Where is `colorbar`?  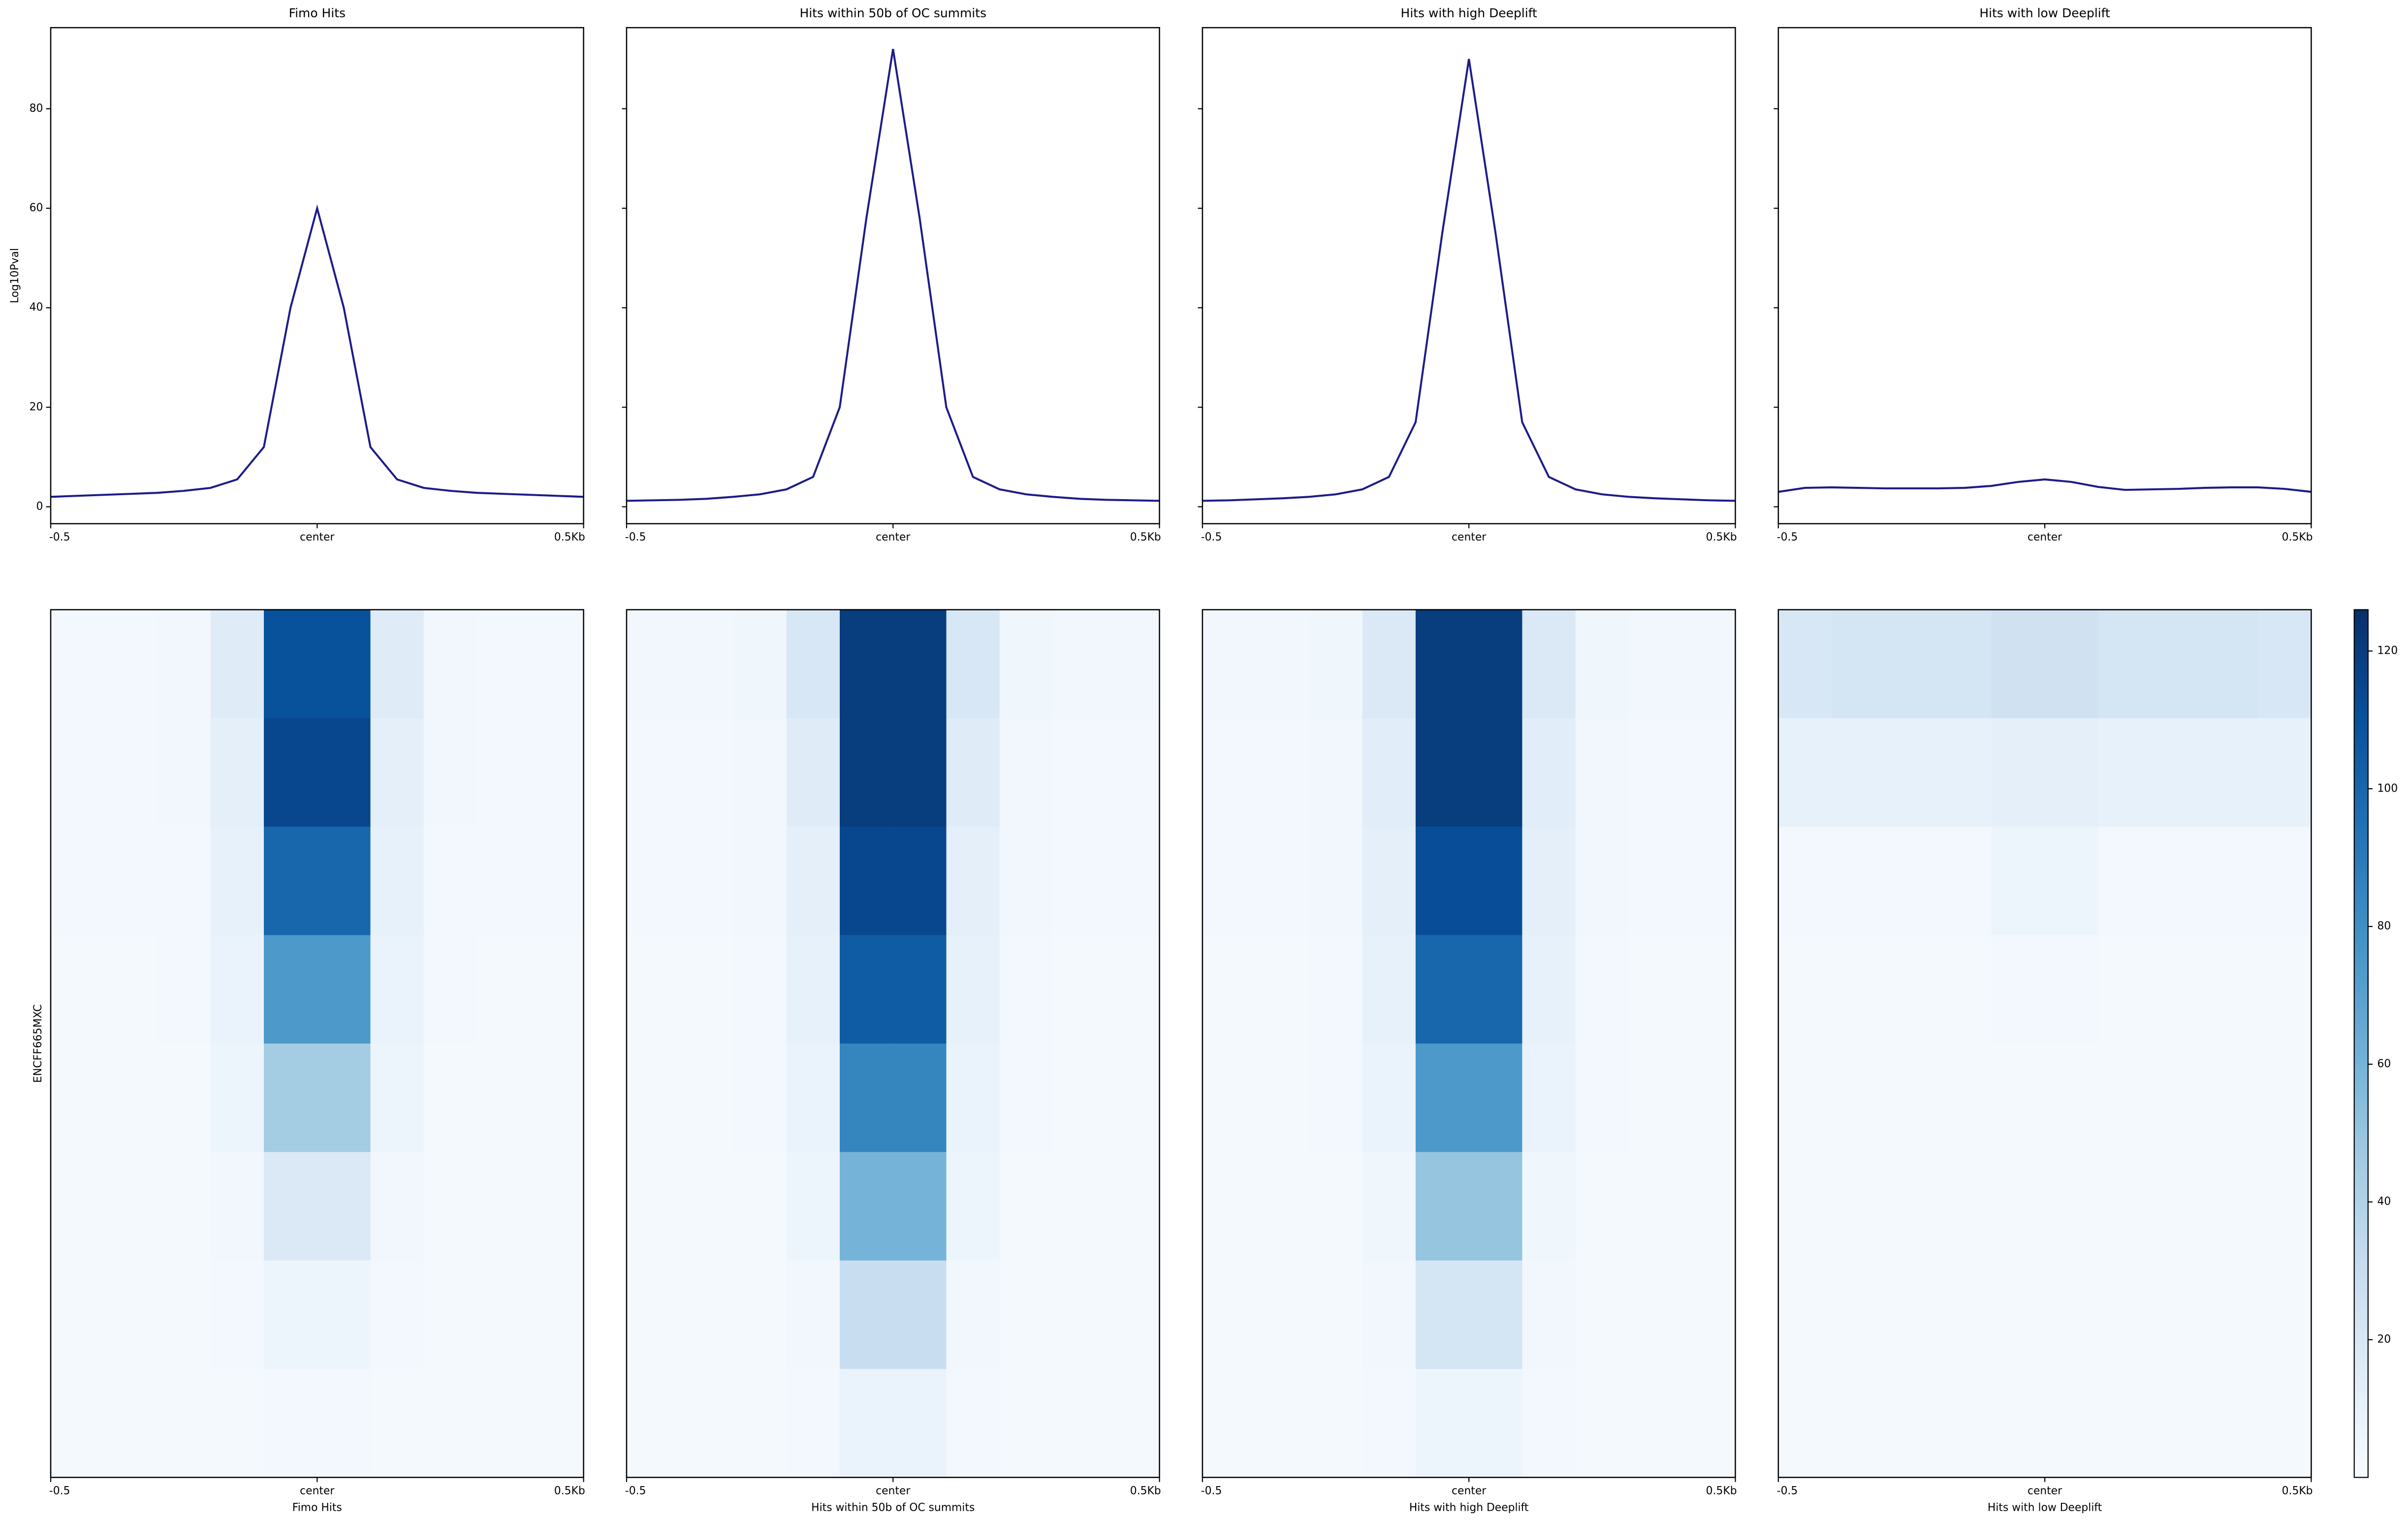 colorbar is located at coordinates (2361, 1043).